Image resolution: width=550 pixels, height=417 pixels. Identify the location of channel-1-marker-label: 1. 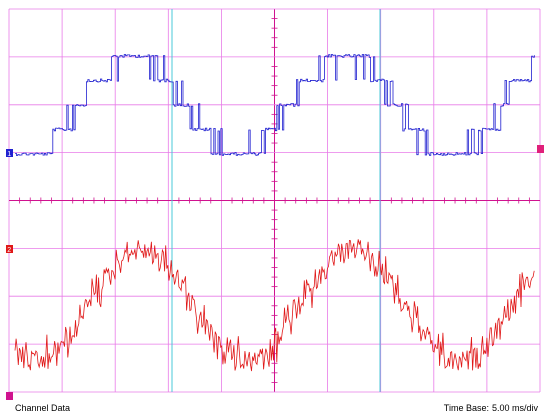
(9, 154).